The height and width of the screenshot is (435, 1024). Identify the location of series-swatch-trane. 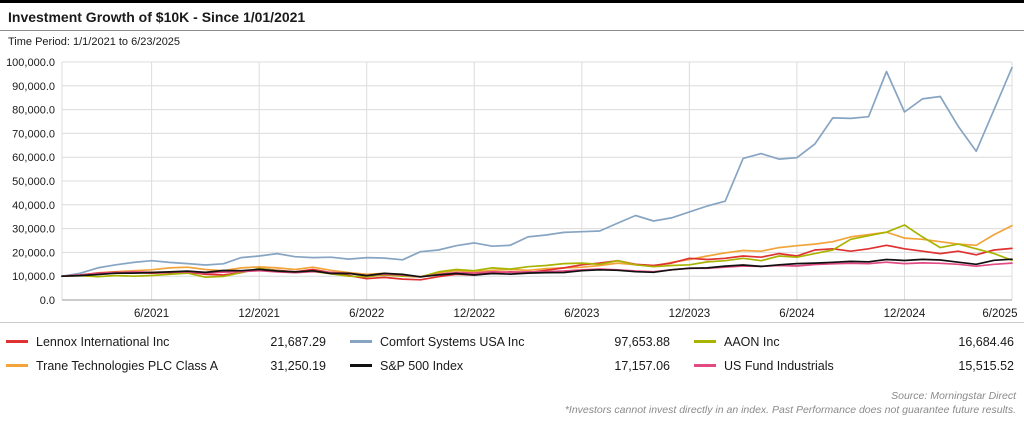
(17, 365).